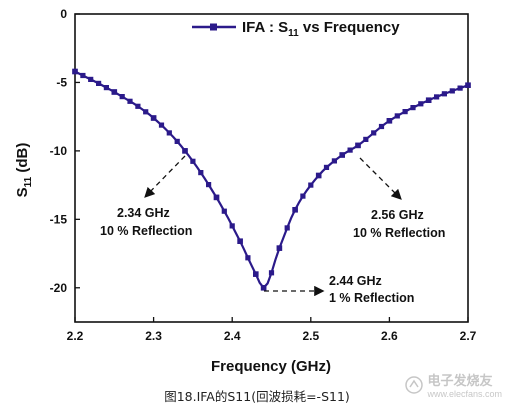  Describe the element at coordinates (380, 178) in the screenshot. I see `annotation-arrow-right` at that location.